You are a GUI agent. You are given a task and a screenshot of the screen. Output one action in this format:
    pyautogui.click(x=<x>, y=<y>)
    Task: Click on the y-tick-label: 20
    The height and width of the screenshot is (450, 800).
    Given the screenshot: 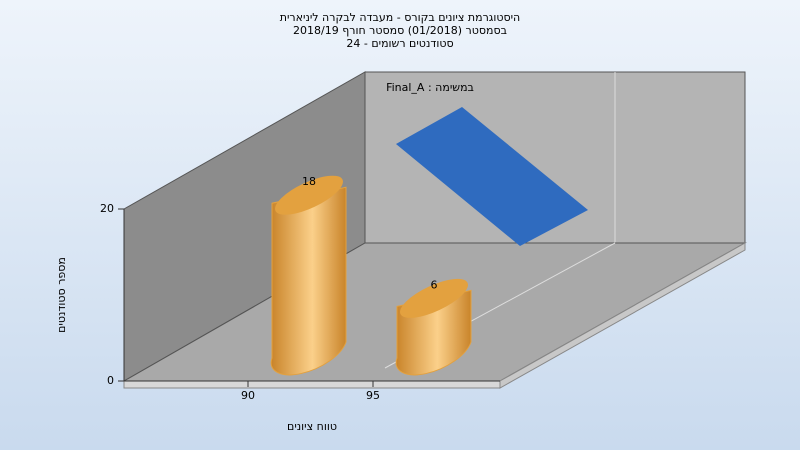 What is the action you would take?
    pyautogui.click(x=107, y=208)
    